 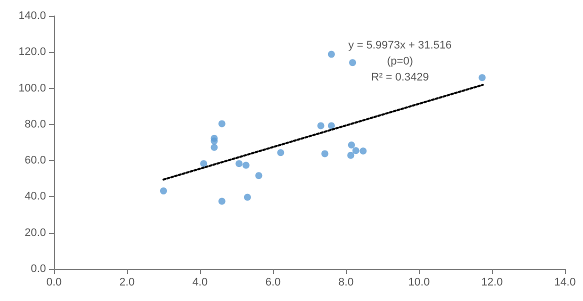 I want to click on y-tick-label: 80.0, so click(x=35, y=124).